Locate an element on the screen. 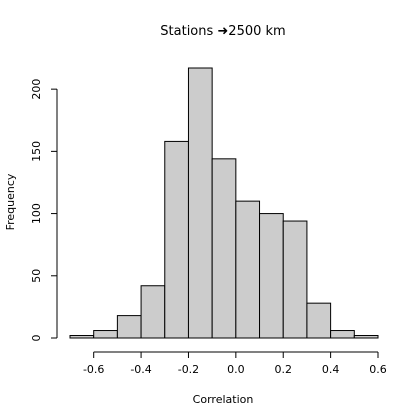 The height and width of the screenshot is (420, 420). x-tick-label: 0.0 is located at coordinates (236, 369).